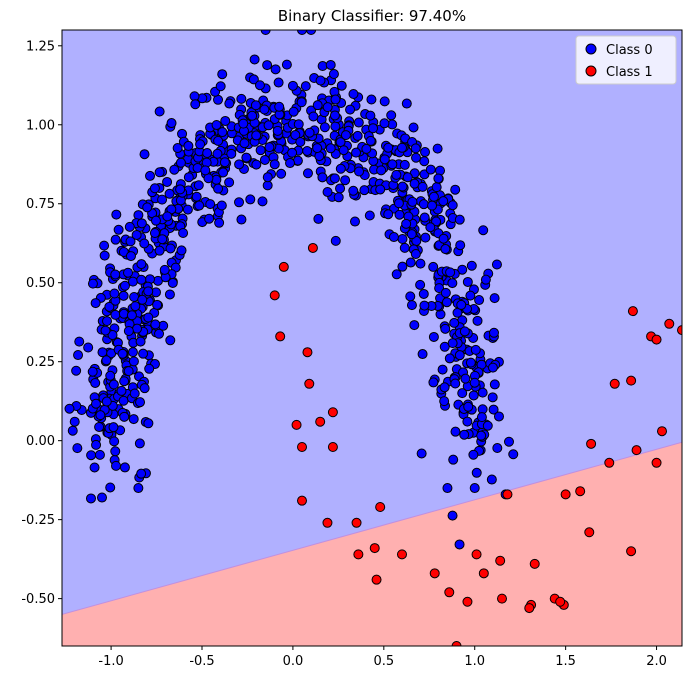 The width and height of the screenshot is (692, 680). I want to click on y-tick-label: 0.00, so click(40, 441).